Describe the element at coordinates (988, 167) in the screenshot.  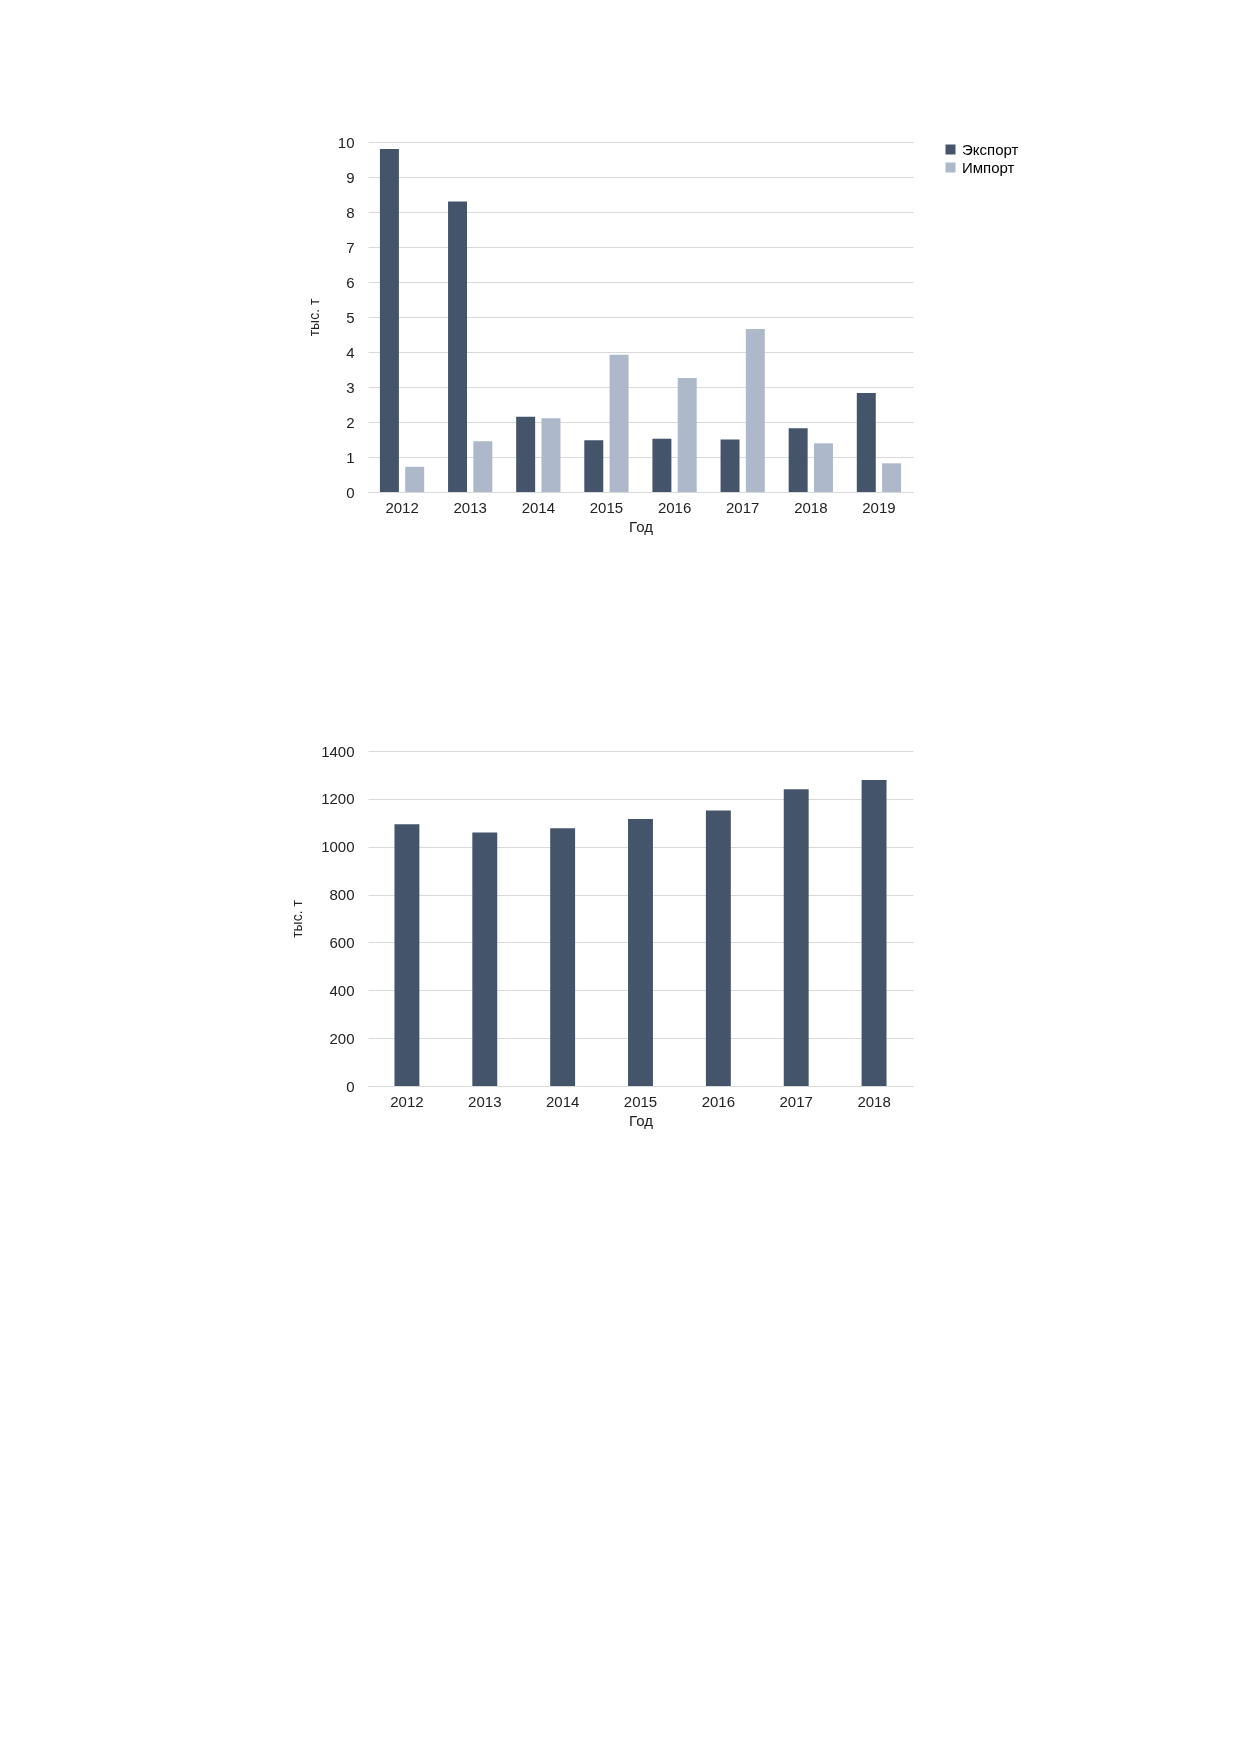
I see `legend-label: Импорт` at that location.